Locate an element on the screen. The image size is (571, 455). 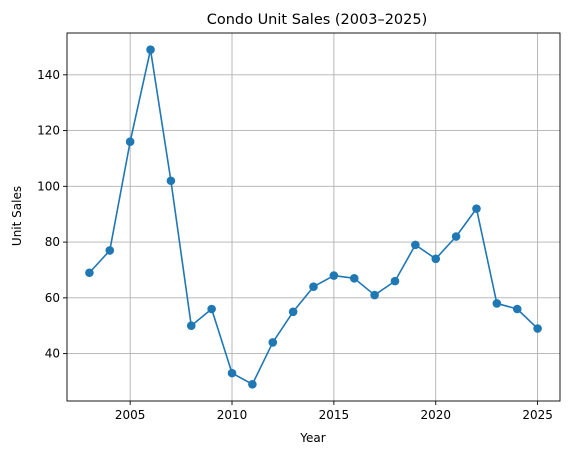
x-tick-label: 2020 is located at coordinates (435, 415).